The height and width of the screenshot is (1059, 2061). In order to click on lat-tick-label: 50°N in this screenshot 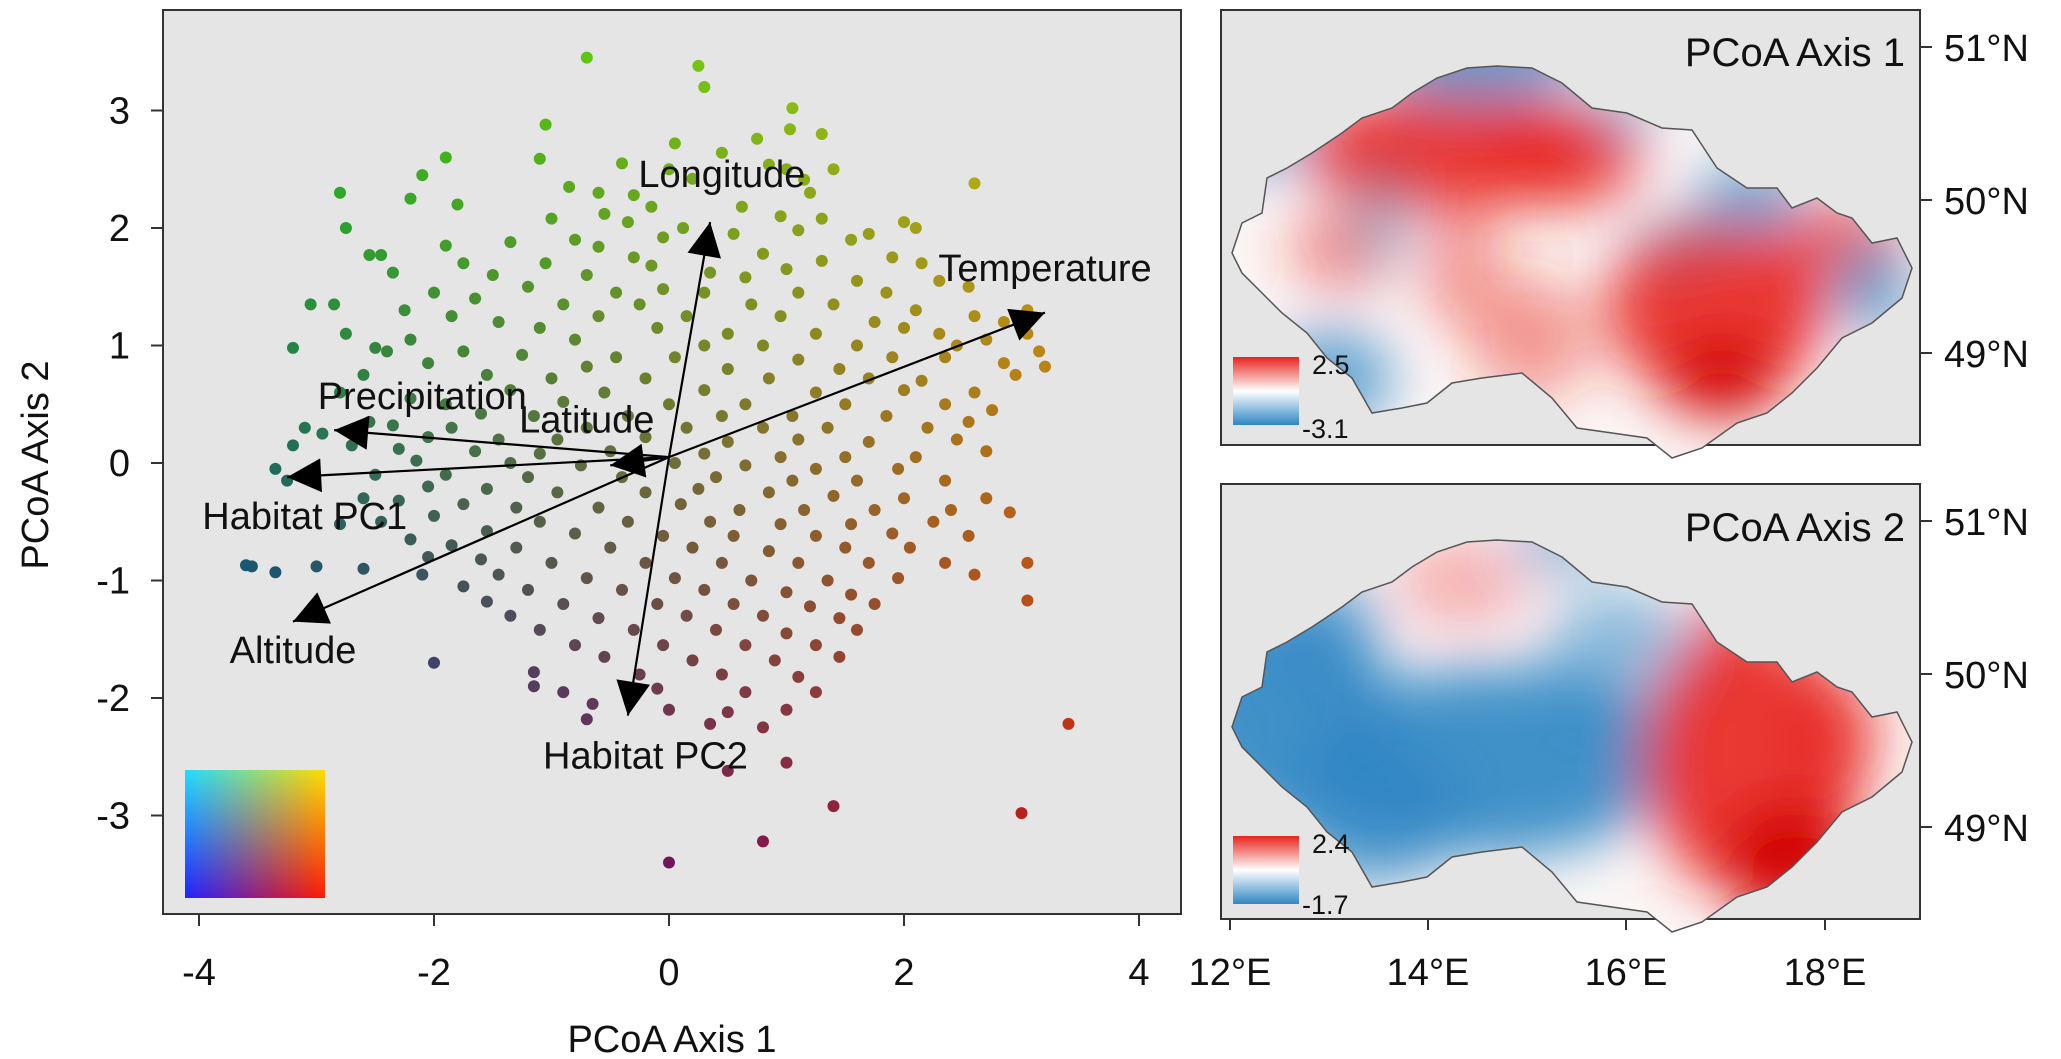, I will do `click(1986, 202)`.